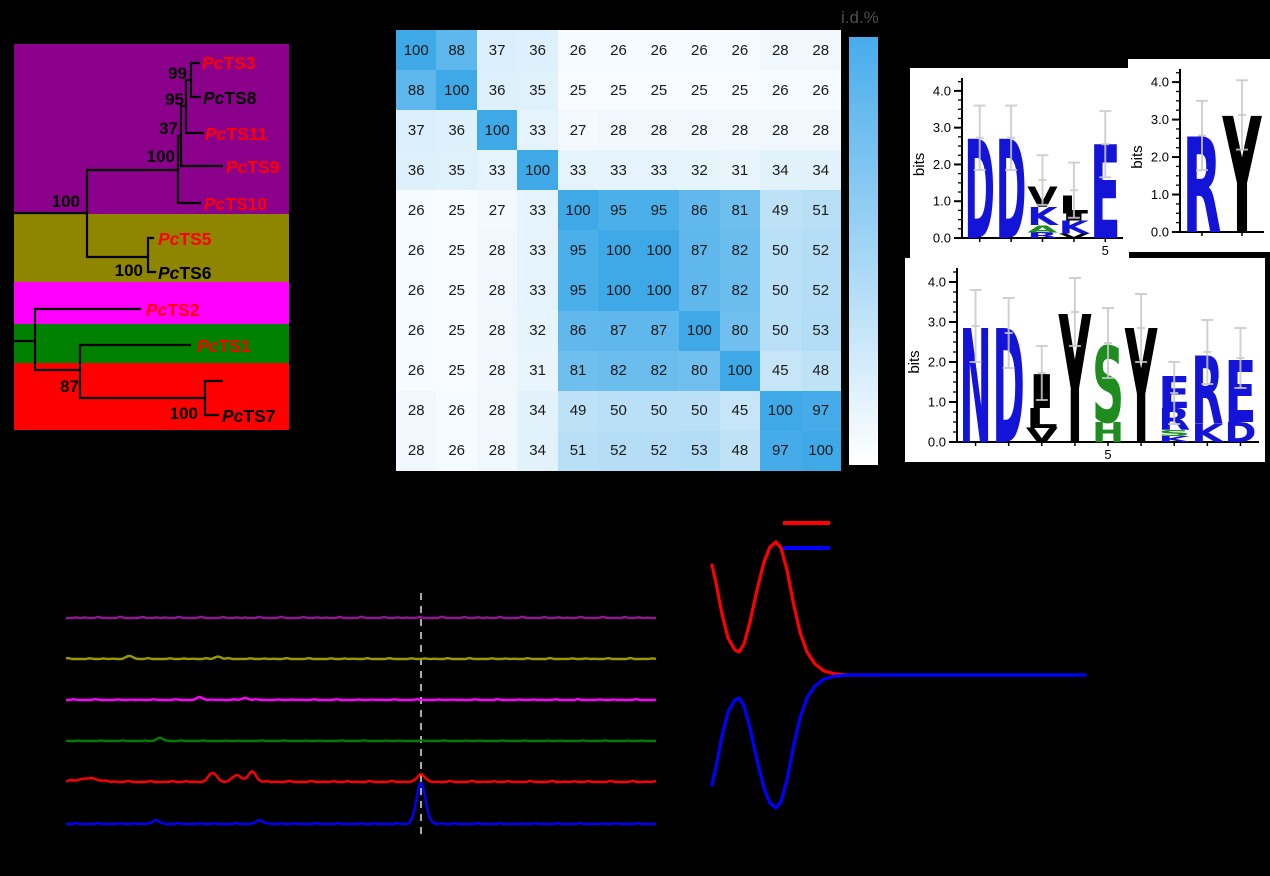 This screenshot has width=1270, height=876. I want to click on logo-ytick: 0.0, so click(937, 442).